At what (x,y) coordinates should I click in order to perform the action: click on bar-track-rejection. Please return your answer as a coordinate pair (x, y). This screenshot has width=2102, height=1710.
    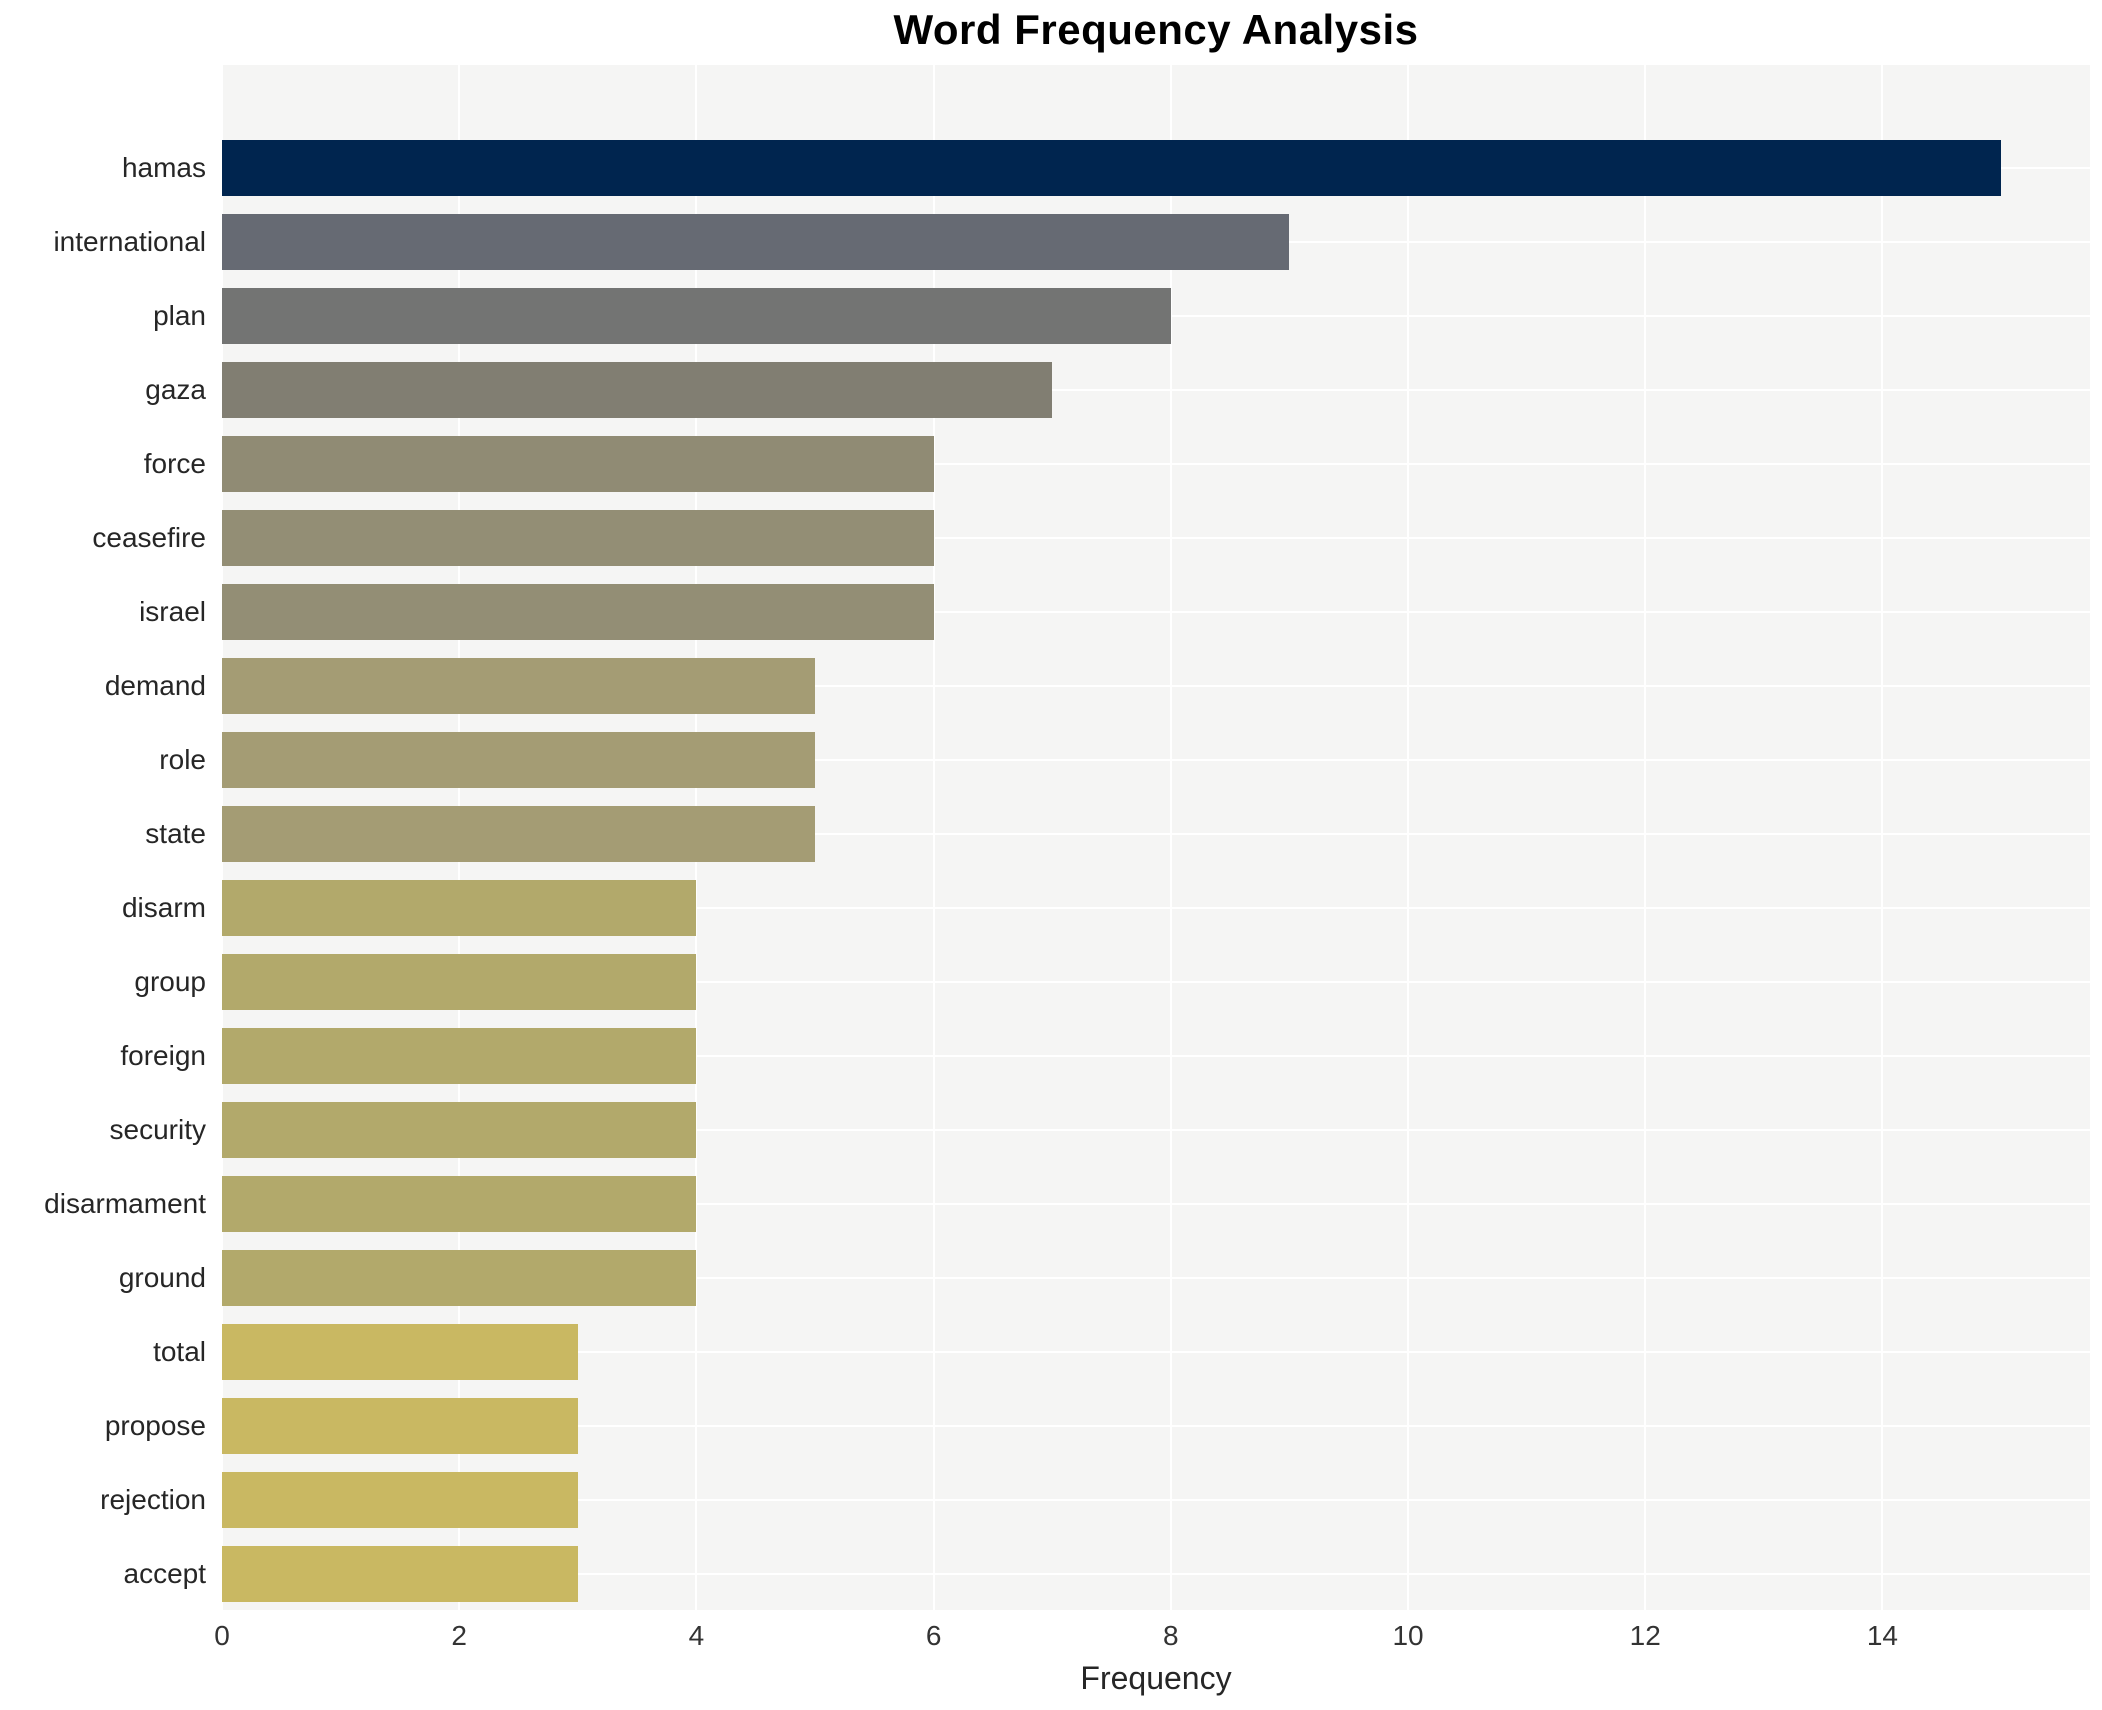
    Looking at the image, I should click on (1156, 1500).